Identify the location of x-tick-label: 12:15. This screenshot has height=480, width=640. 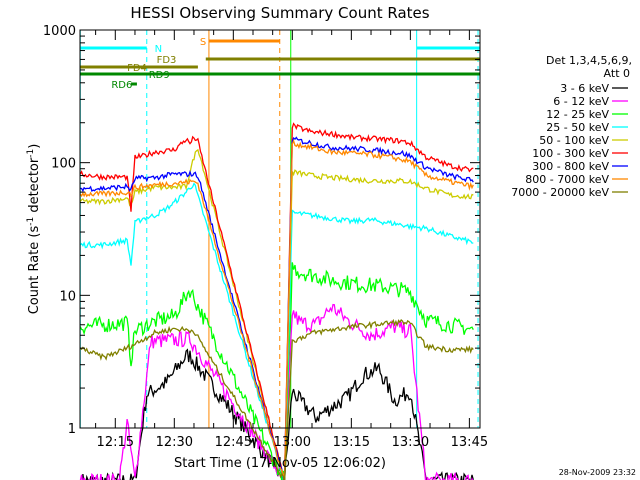
(115, 442).